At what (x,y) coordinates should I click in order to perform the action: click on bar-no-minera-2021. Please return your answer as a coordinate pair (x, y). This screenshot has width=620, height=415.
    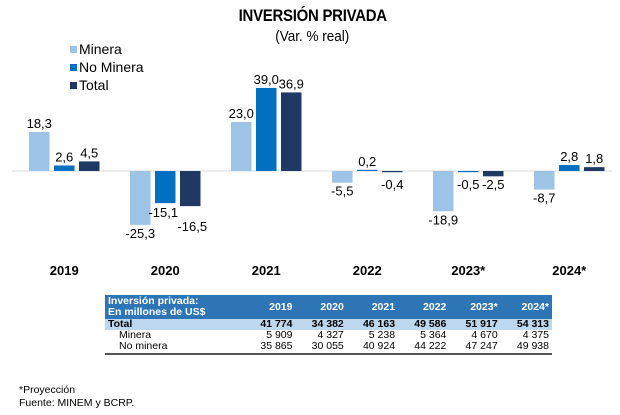
    Looking at the image, I should click on (266, 129).